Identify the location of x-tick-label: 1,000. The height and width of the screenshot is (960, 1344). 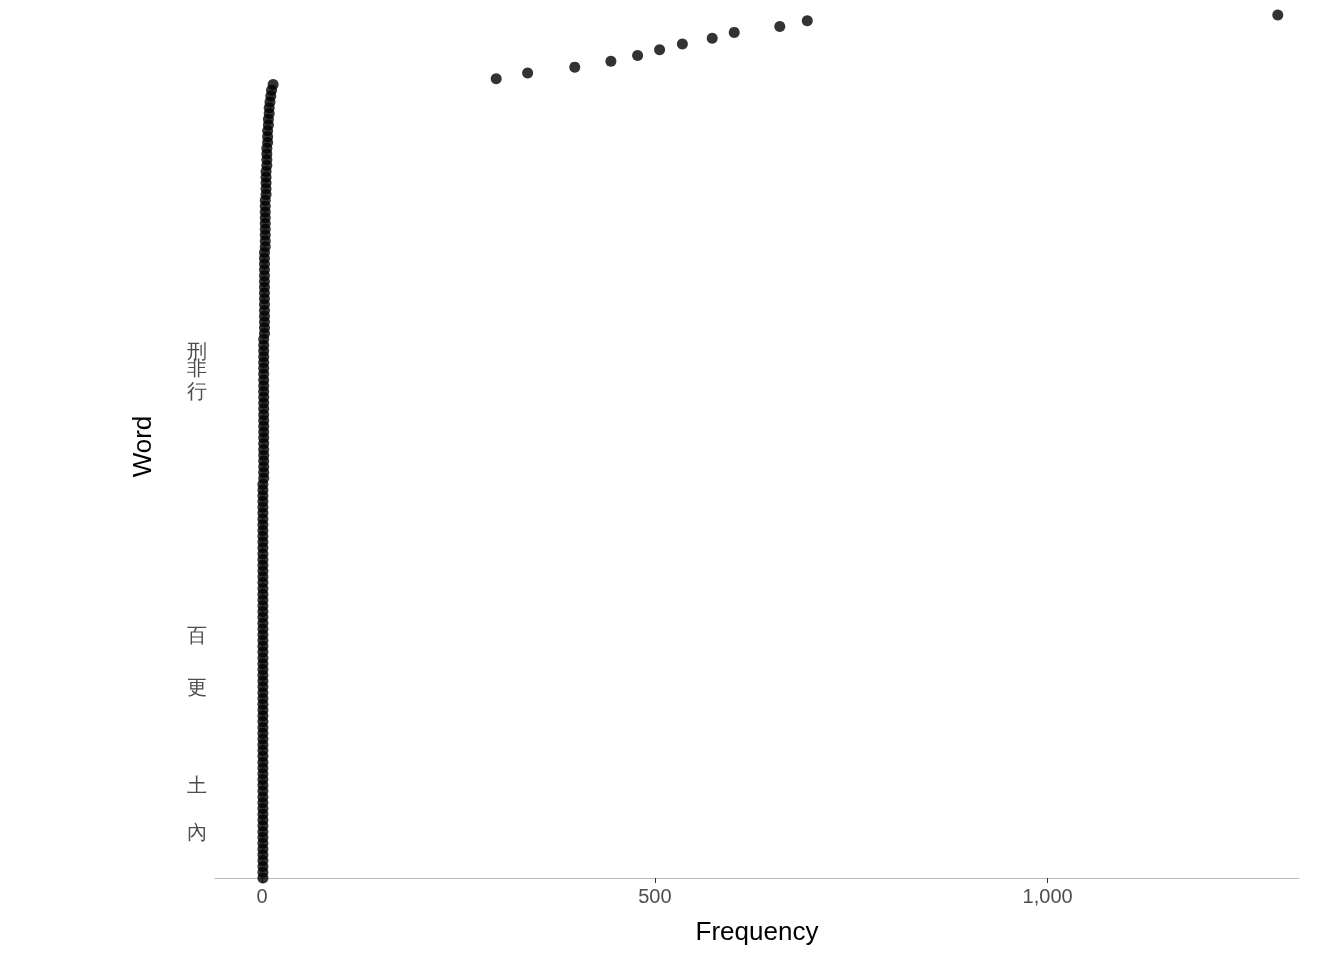
(1047, 896).